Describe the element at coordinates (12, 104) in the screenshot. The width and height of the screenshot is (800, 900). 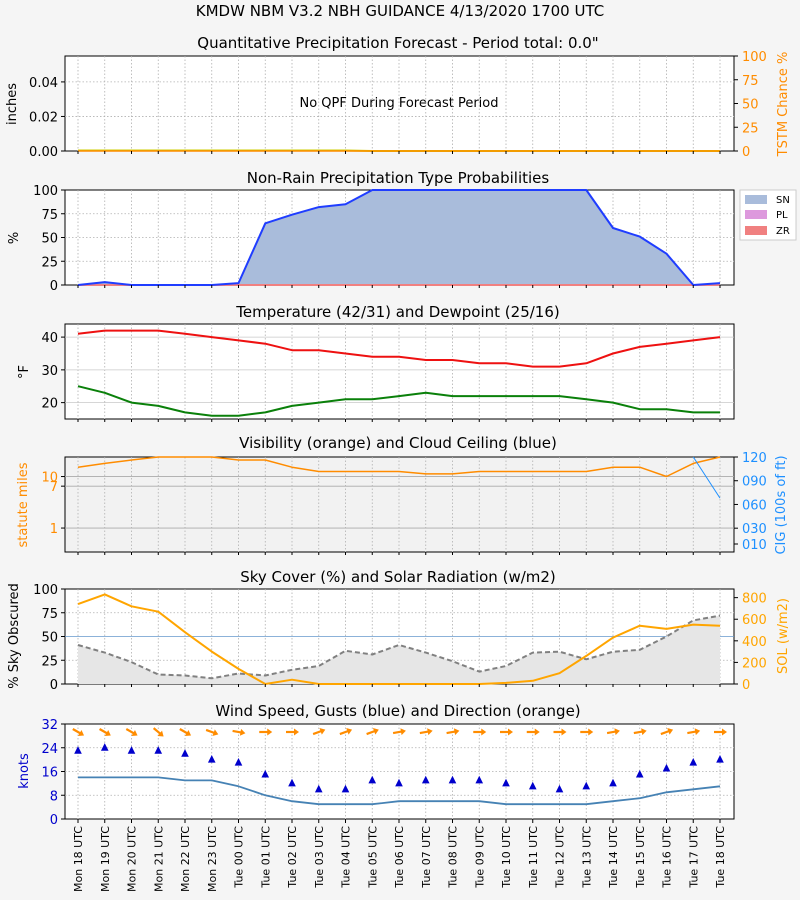
I see `qpf-ylabel: inches` at that location.